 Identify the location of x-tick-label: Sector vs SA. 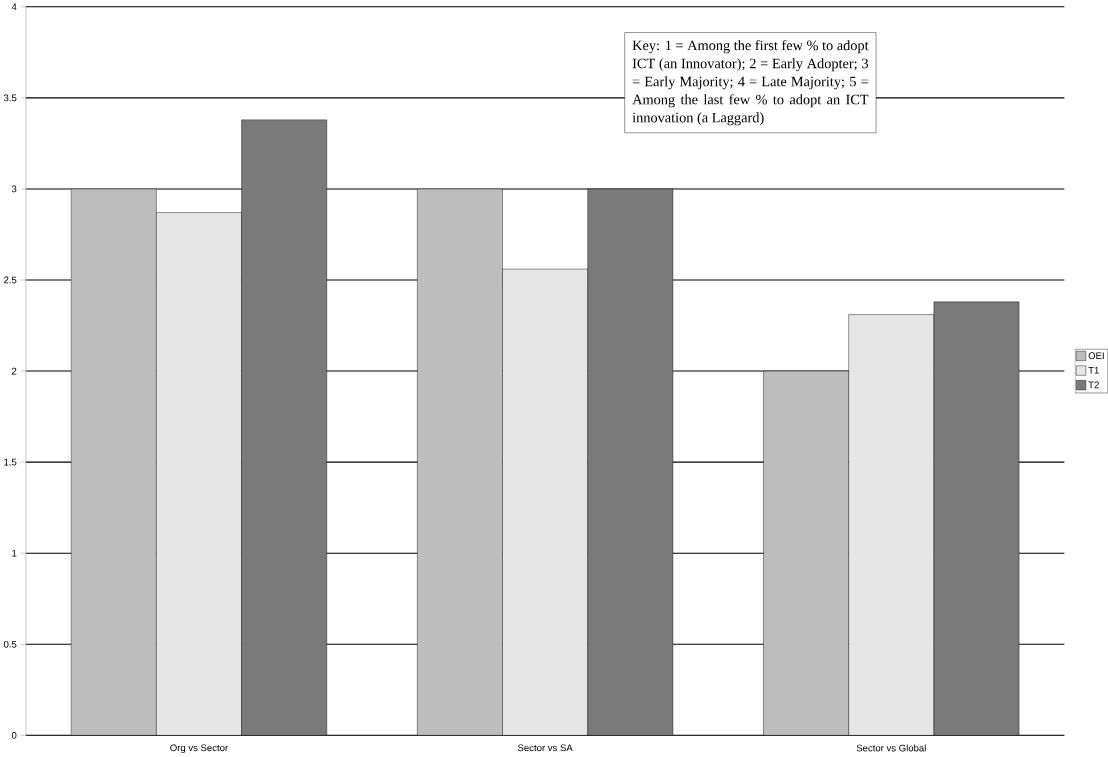
(545, 748).